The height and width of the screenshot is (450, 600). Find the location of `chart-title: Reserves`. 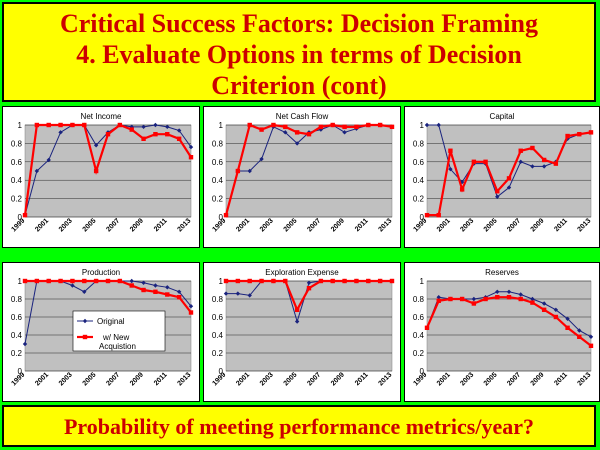

chart-title: Reserves is located at coordinates (502, 272).